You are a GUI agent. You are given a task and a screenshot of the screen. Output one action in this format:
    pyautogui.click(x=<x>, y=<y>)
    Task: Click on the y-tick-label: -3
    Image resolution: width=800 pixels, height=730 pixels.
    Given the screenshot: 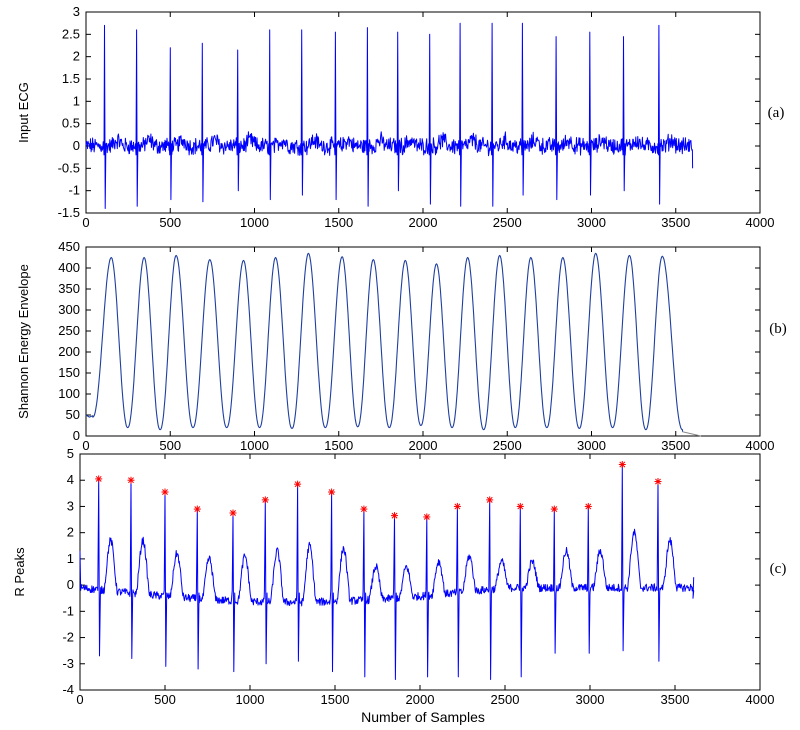 What is the action you would take?
    pyautogui.click(x=68, y=663)
    